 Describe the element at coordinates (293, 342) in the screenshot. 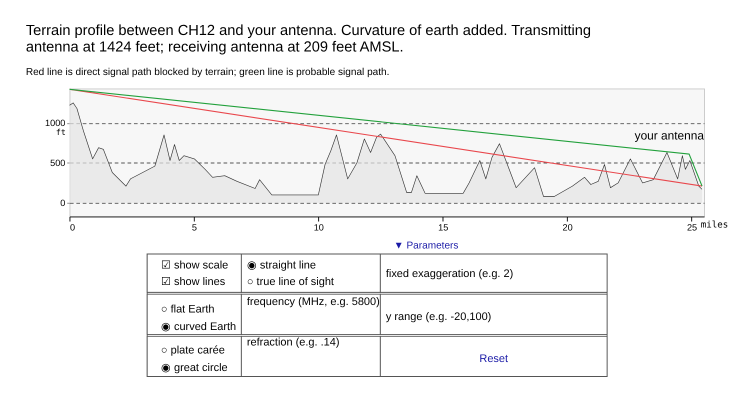

I see `text: refraction (e.g. .14)` at that location.